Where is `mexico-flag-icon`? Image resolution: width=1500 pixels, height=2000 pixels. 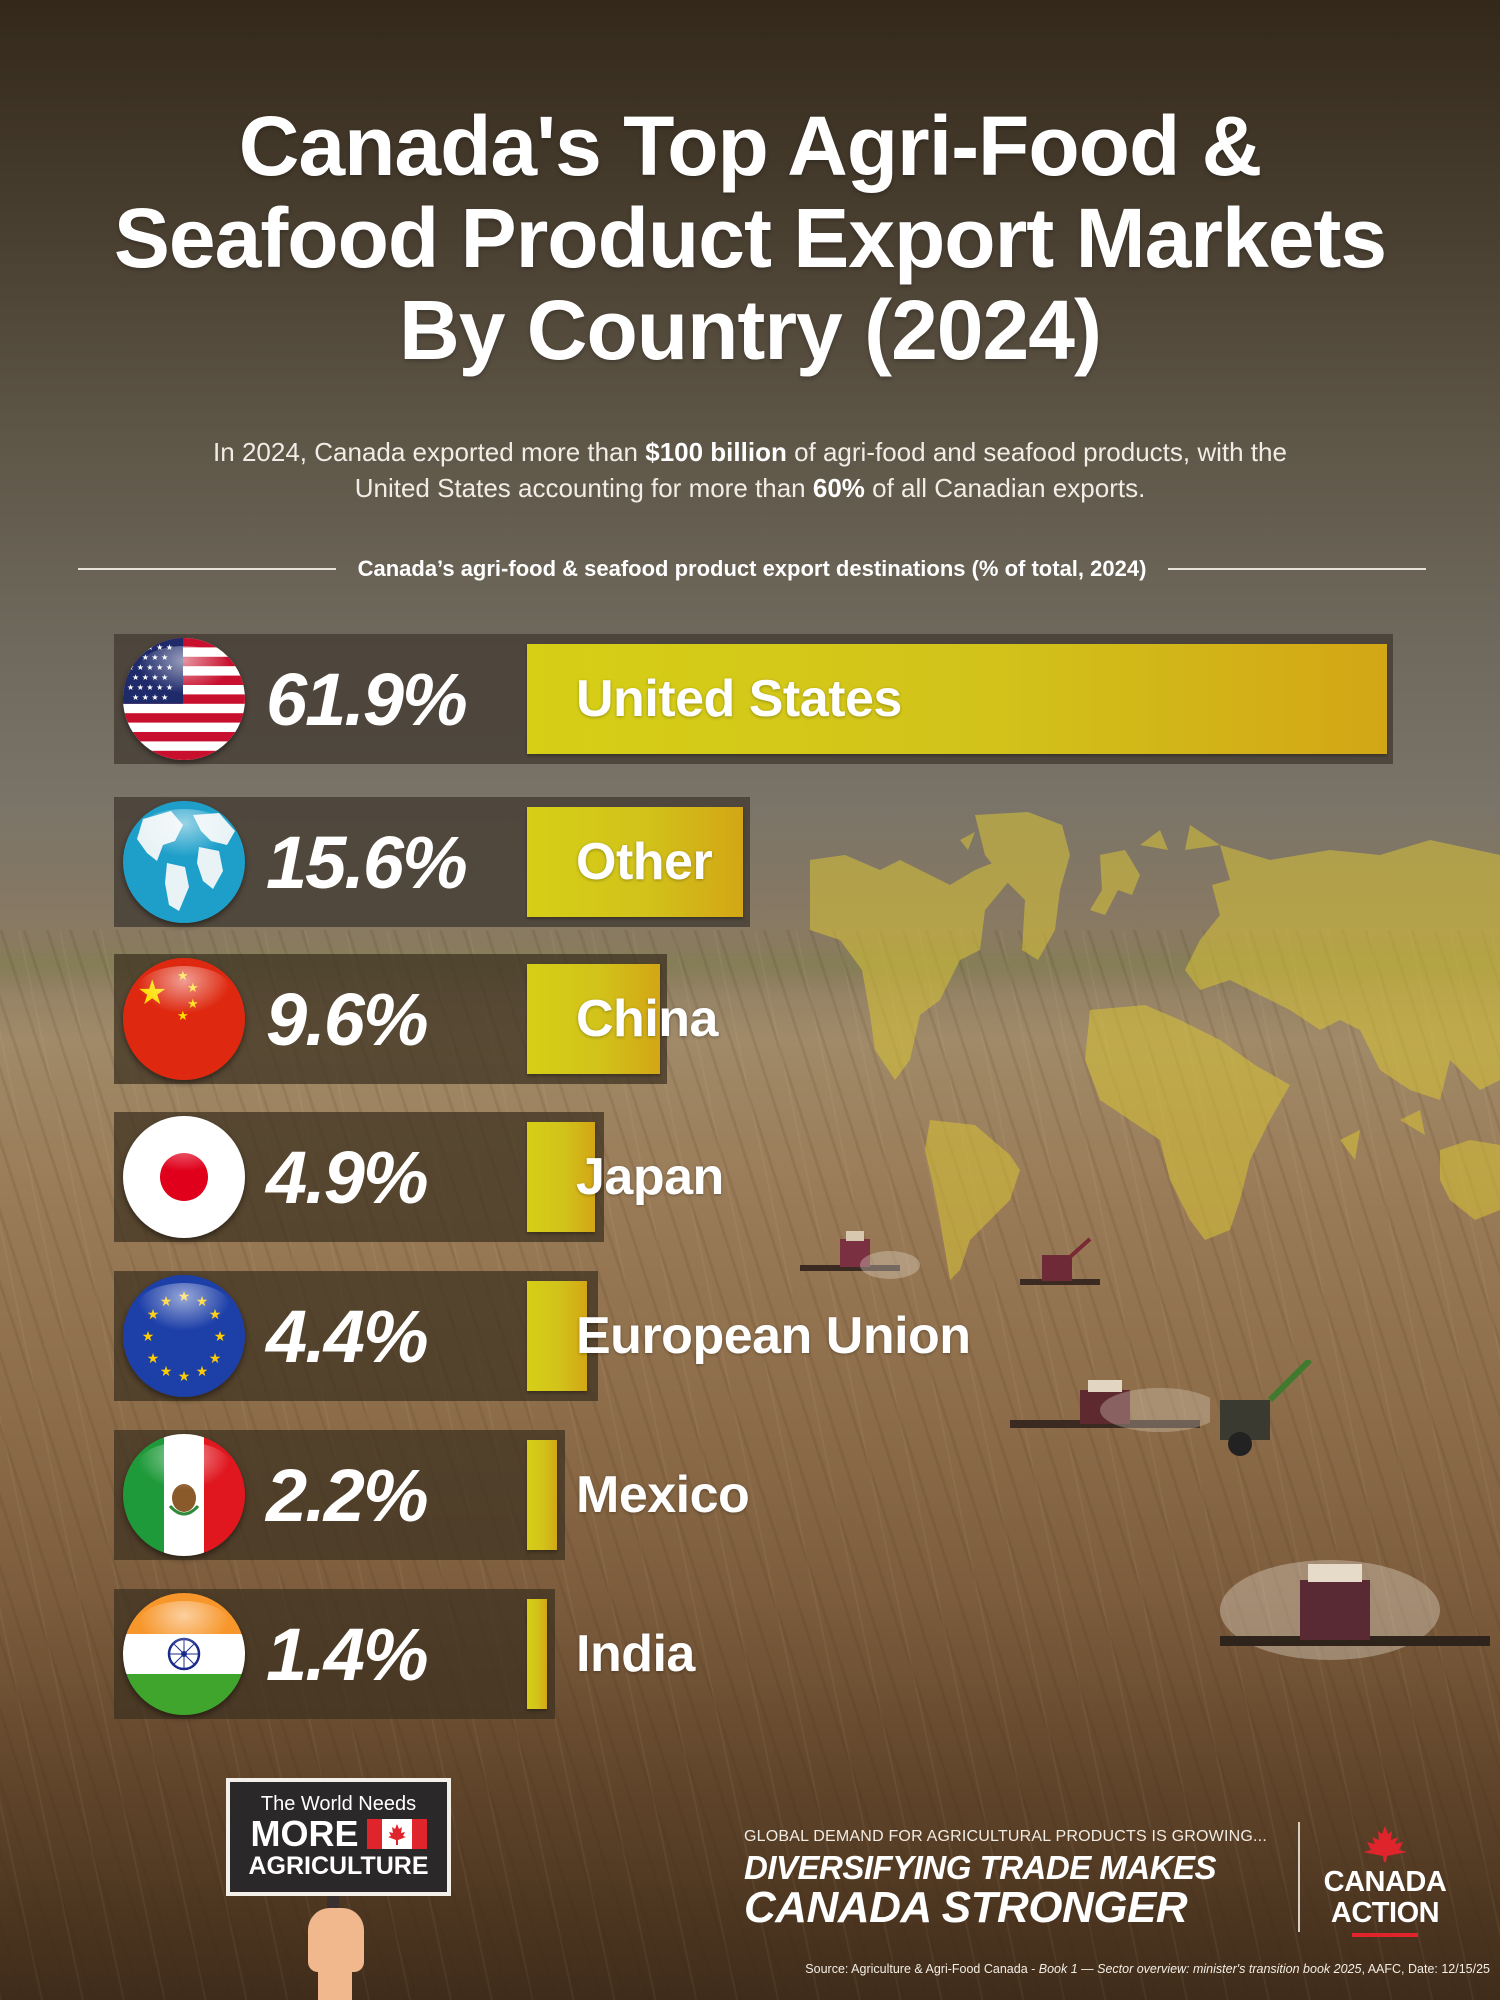
mexico-flag-icon is located at coordinates (184, 1495).